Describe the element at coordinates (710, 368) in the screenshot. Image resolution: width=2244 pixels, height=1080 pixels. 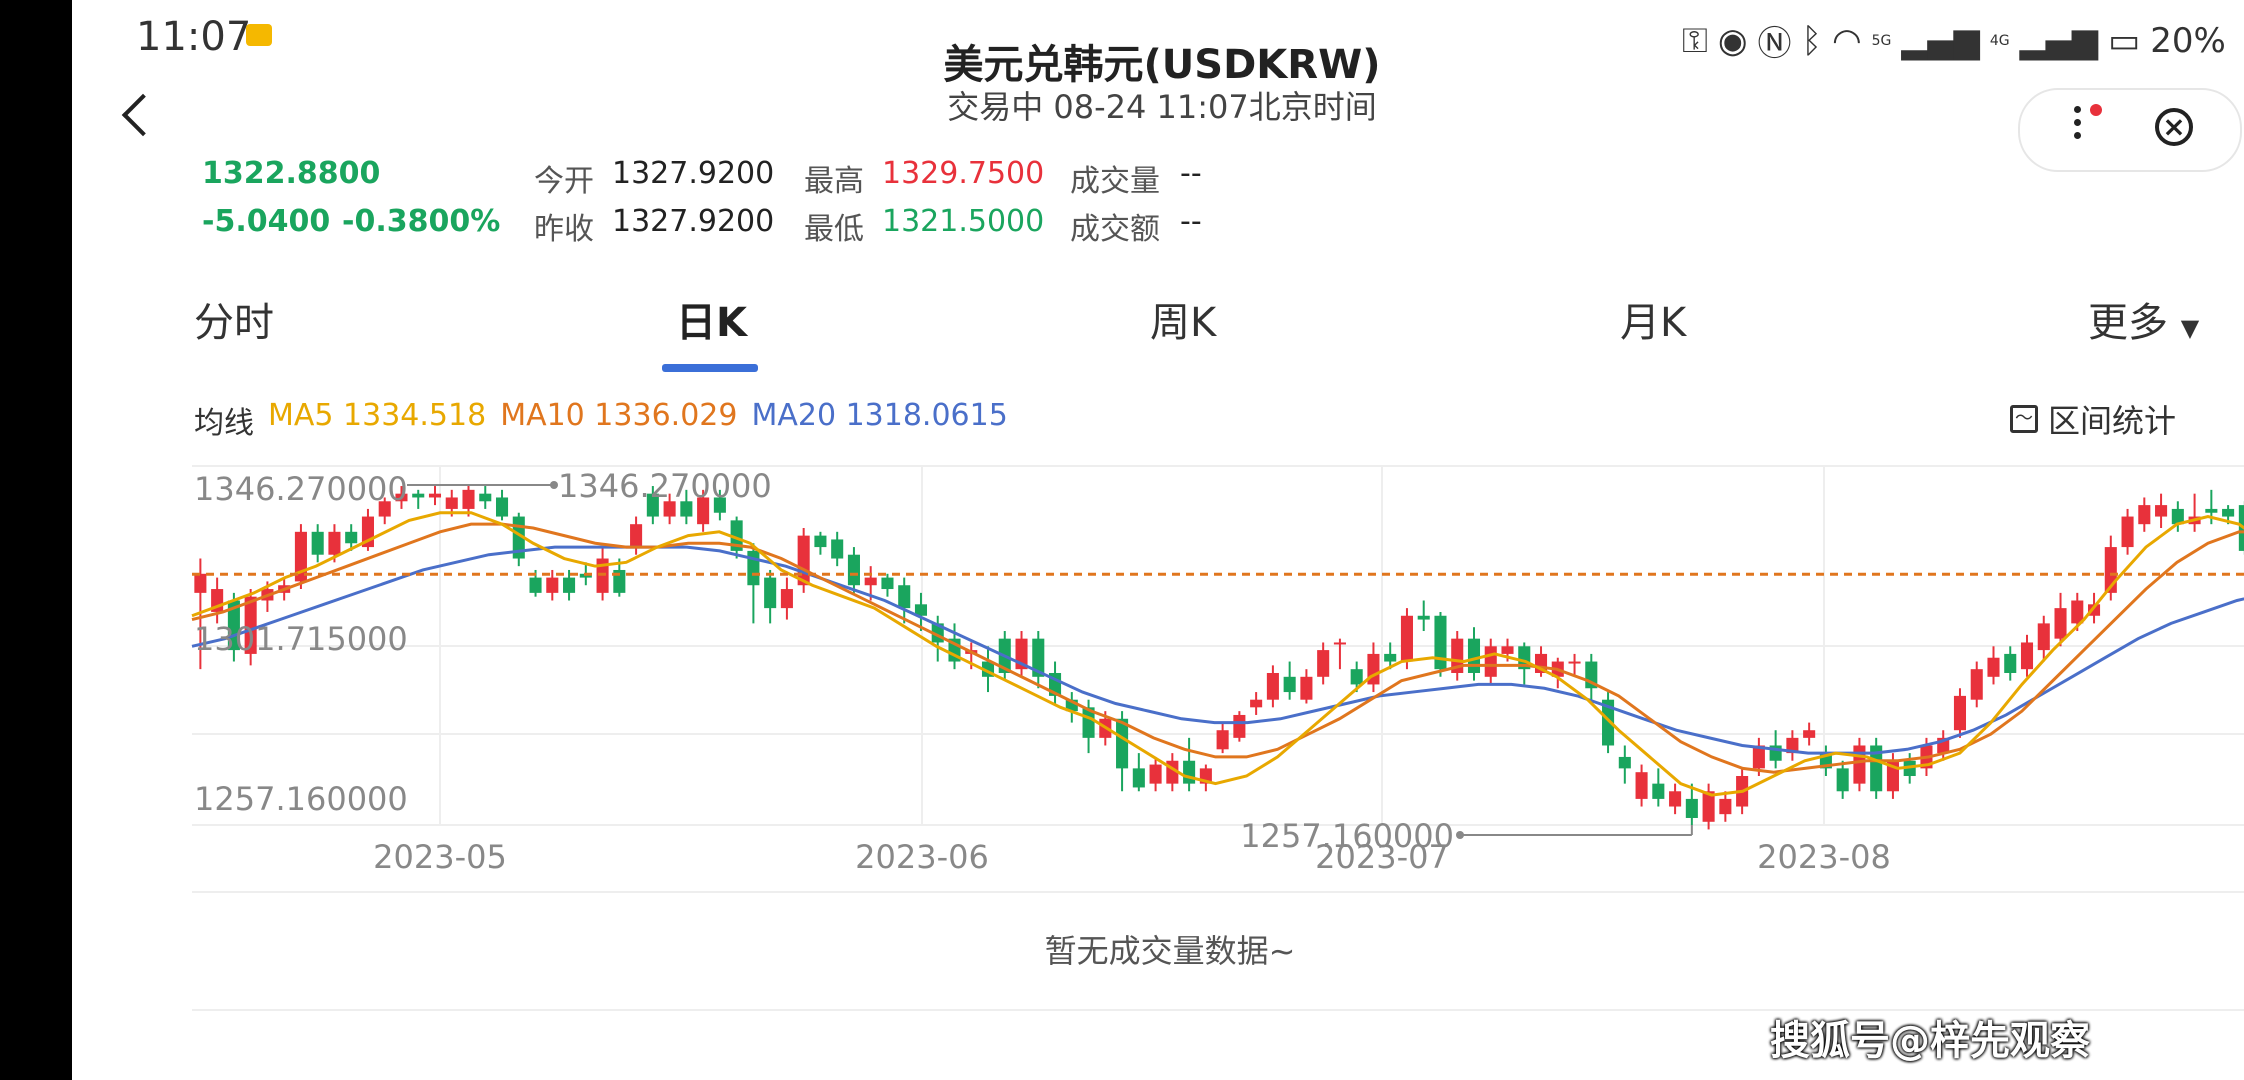
I see `tab-active-indicator` at that location.